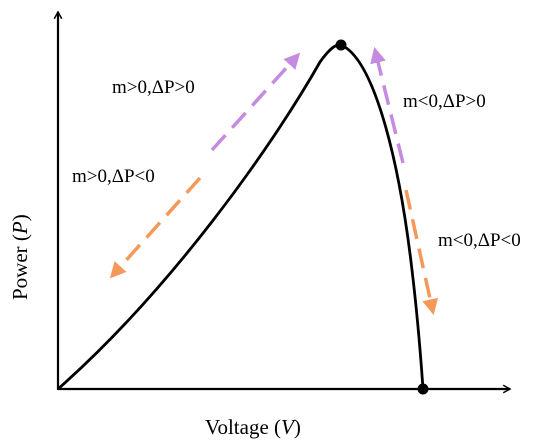 This screenshot has height=445, width=550. I want to click on increase-arrow-left, so click(255, 102).